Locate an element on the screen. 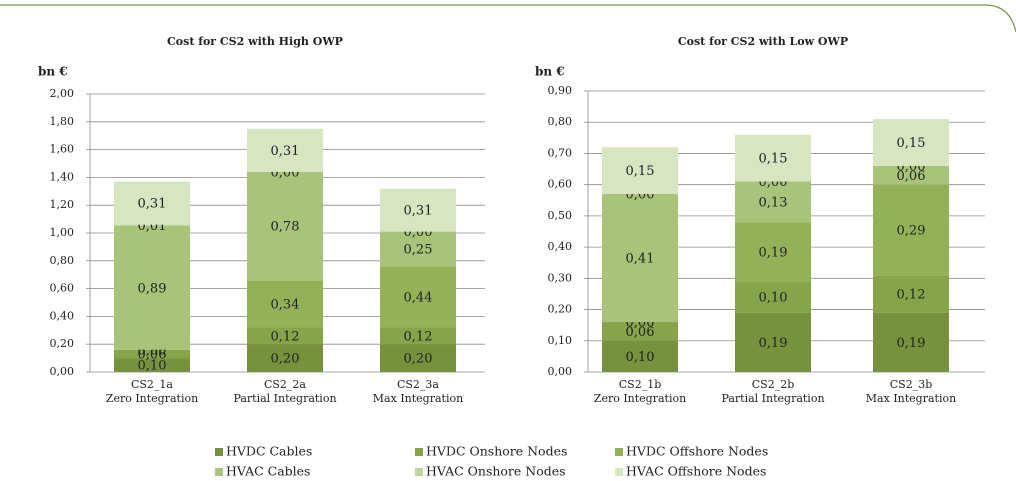  value-label: 0,34 is located at coordinates (285, 304).